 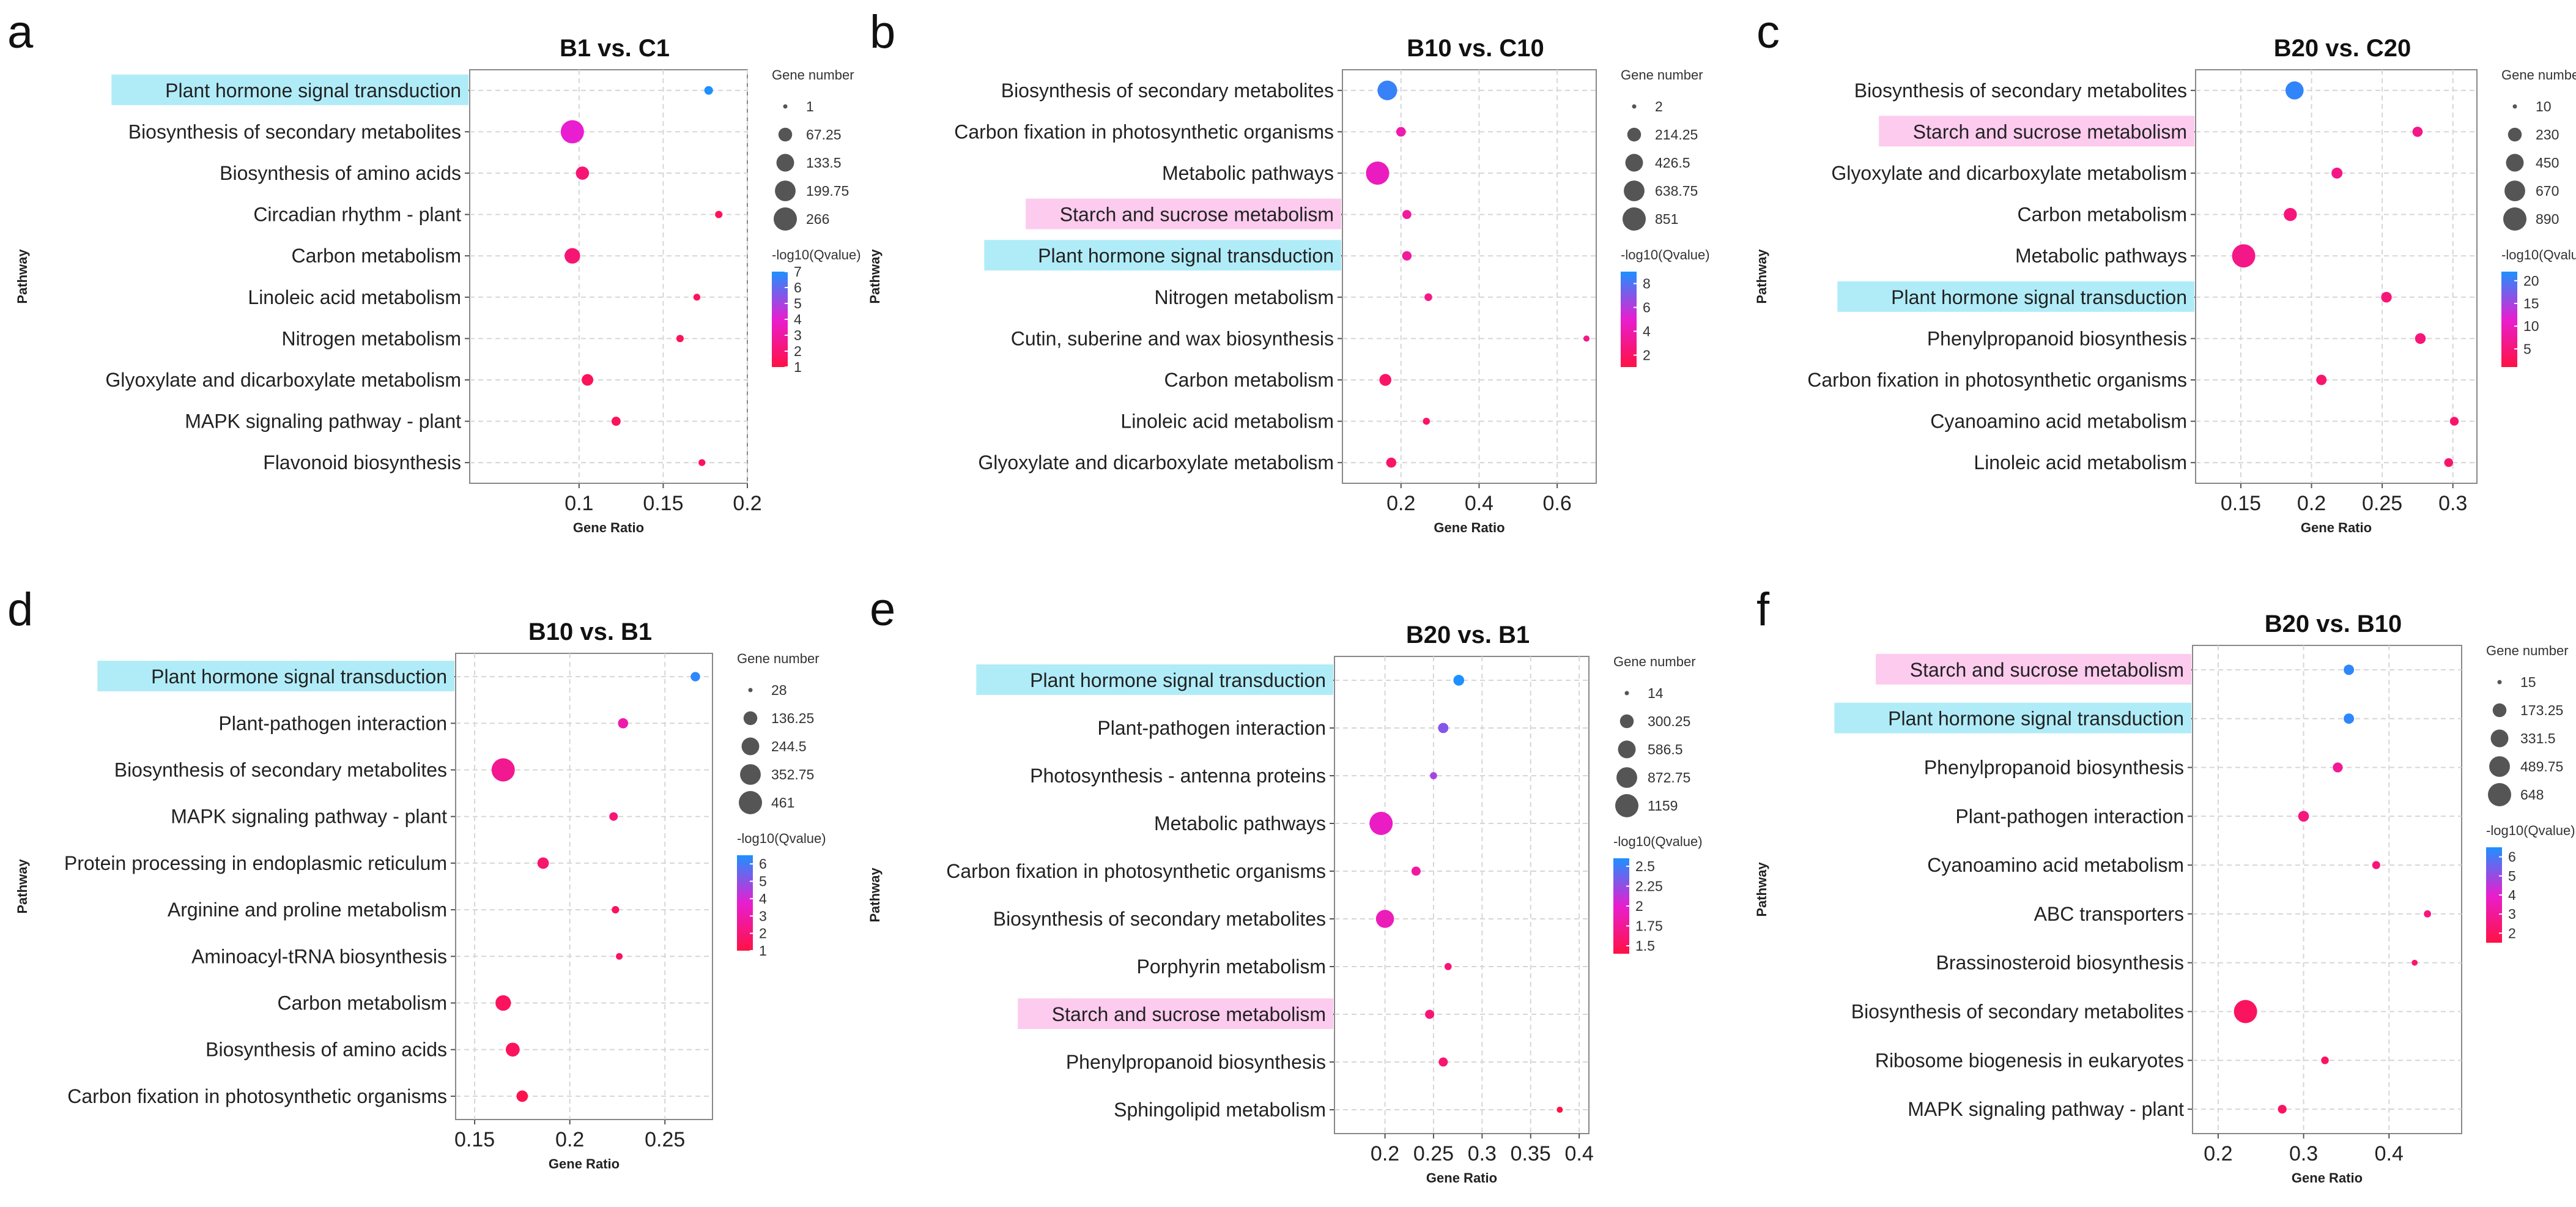 I want to click on panel-title: B20 vs. C20, so click(x=2342, y=48).